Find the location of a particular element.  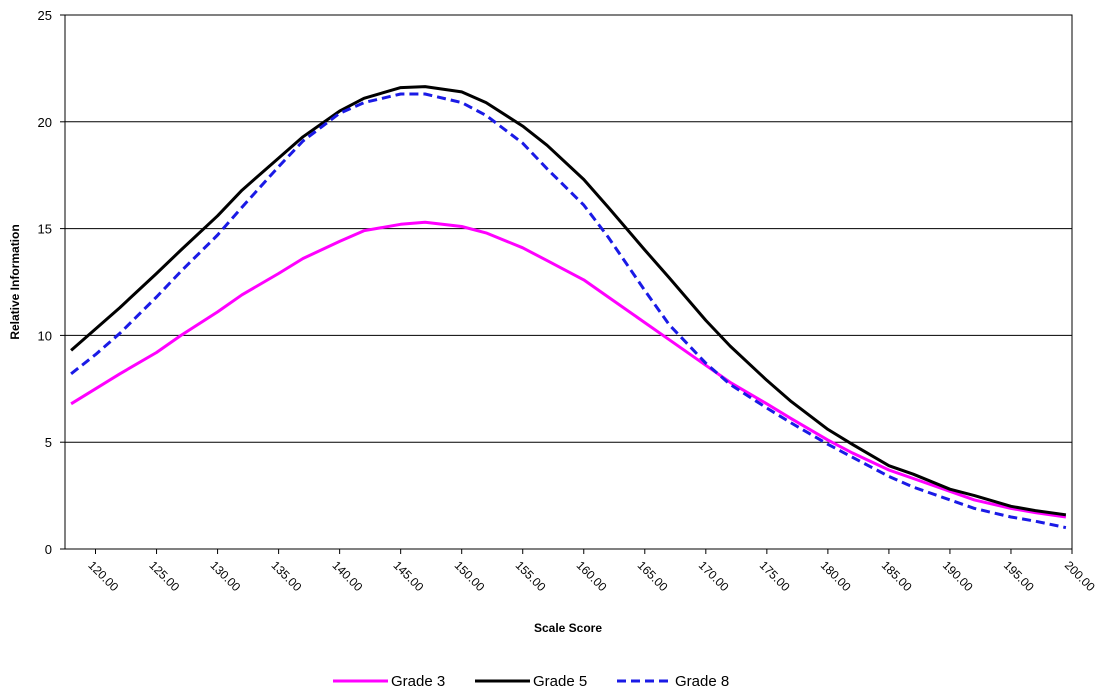

x-tick-label: 200.00 is located at coordinates (1080, 576).